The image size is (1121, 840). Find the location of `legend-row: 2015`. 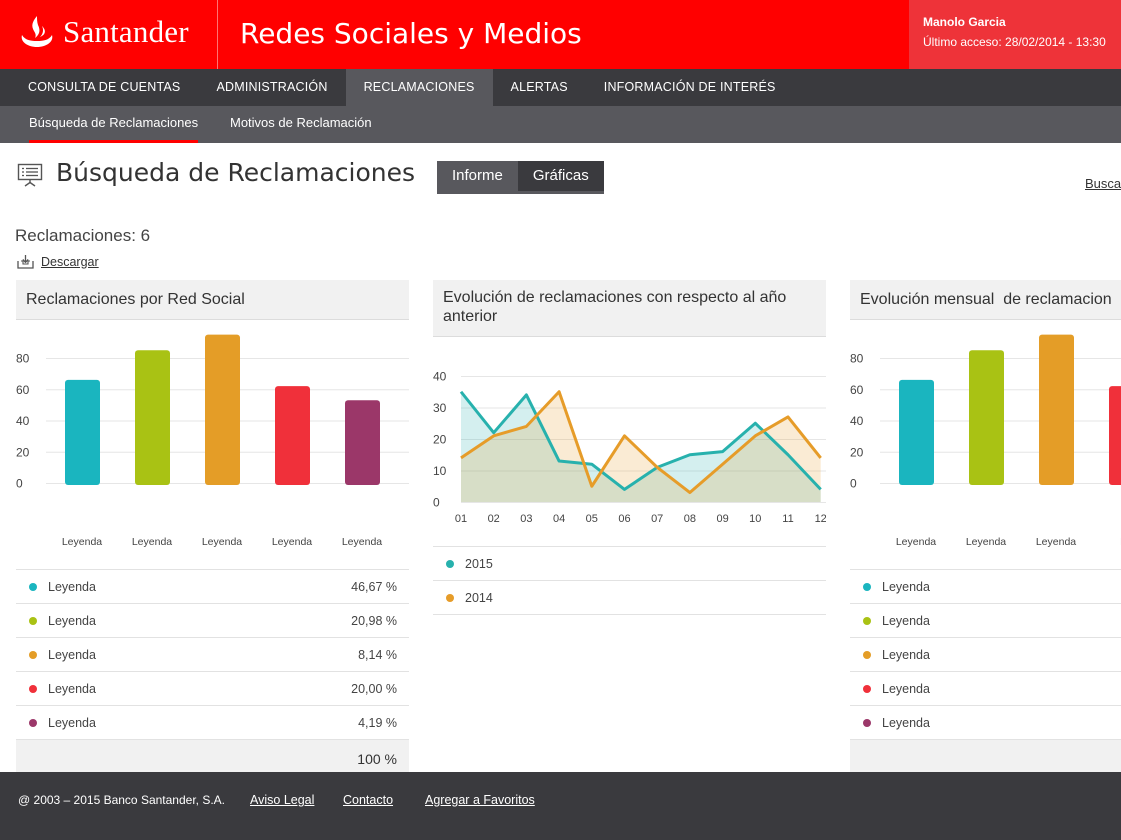

legend-row: 2015 is located at coordinates (629, 564).